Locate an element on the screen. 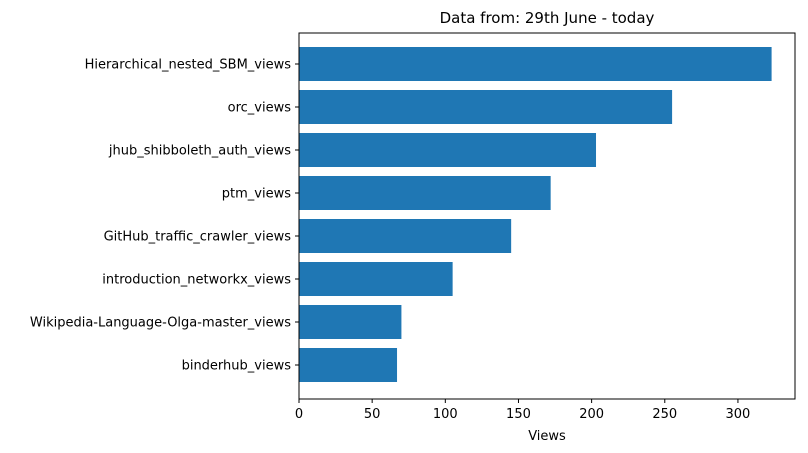  x-tick-label: 250 is located at coordinates (664, 414).